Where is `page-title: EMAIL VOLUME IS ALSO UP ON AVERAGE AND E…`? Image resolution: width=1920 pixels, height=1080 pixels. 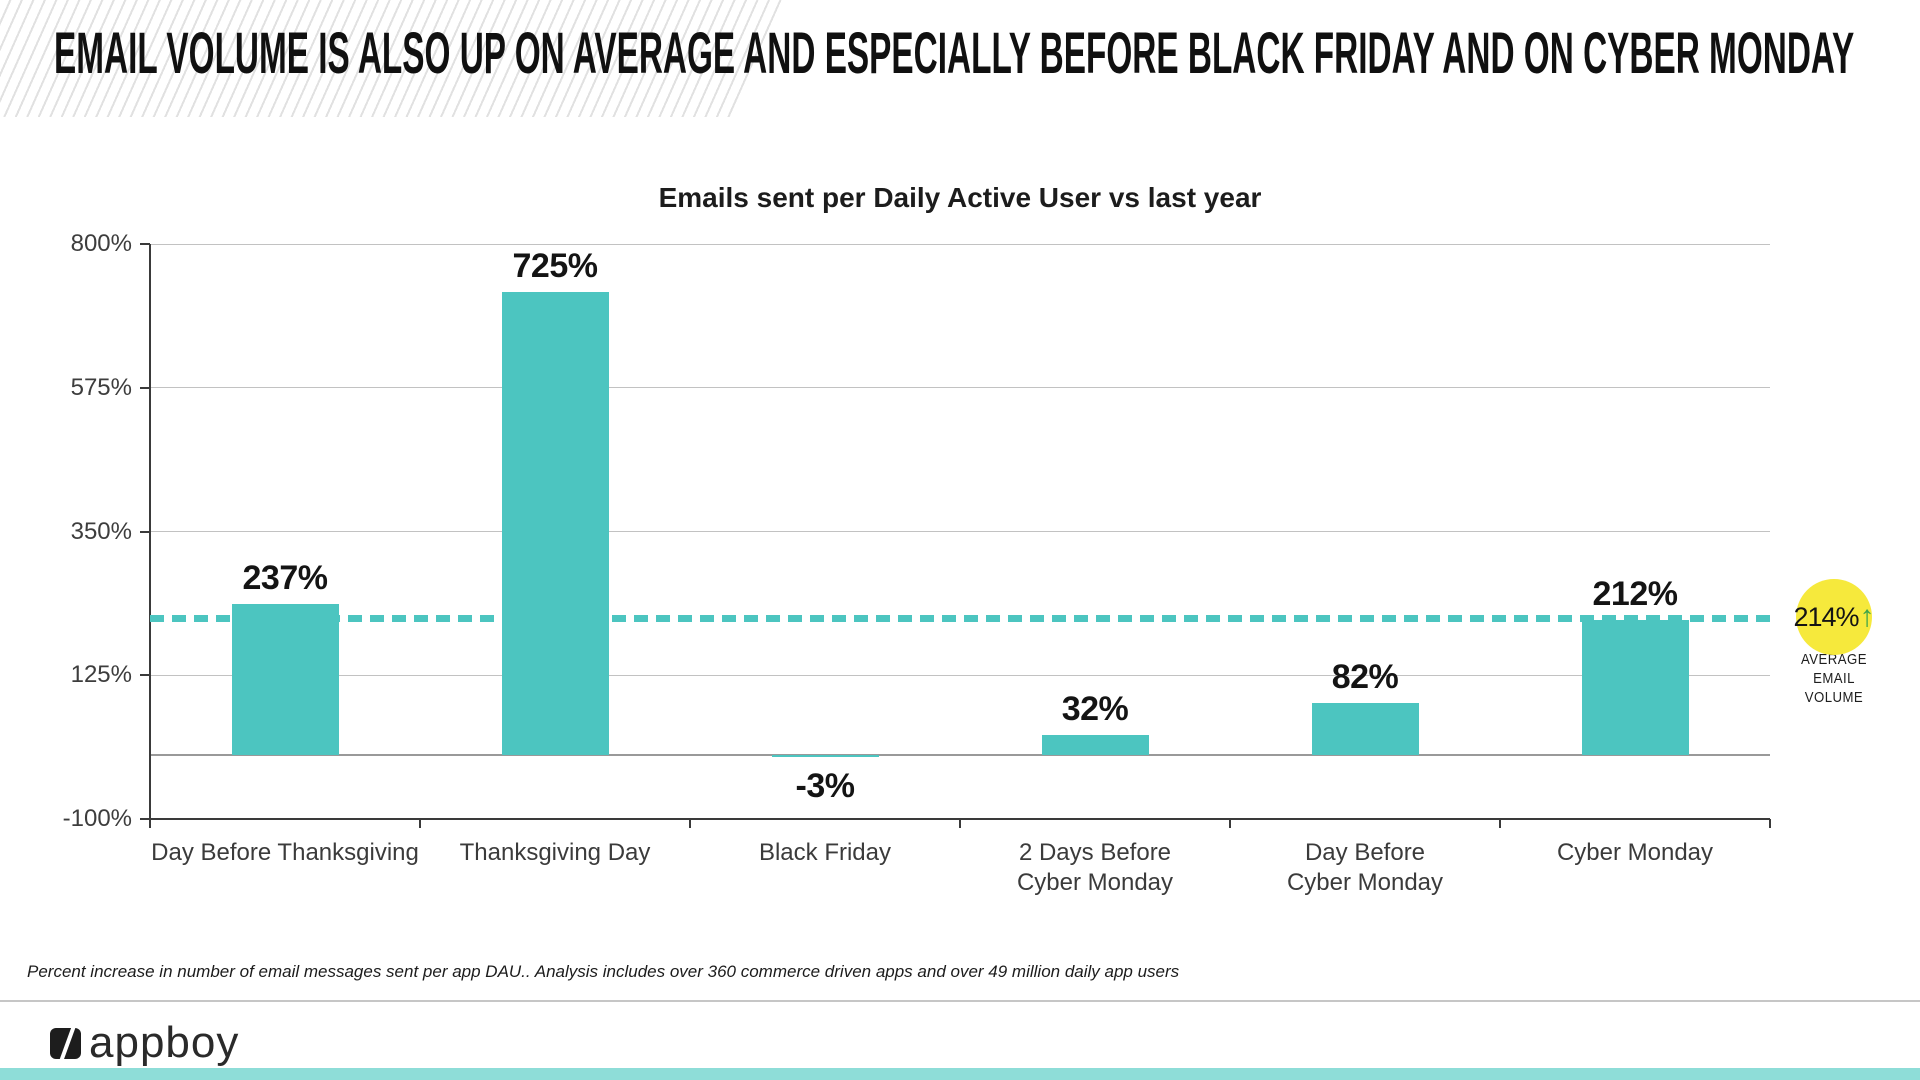
page-title: EMAIL VOLUME IS ALSO UP ON AVERAGE AND E… is located at coordinates (954, 53).